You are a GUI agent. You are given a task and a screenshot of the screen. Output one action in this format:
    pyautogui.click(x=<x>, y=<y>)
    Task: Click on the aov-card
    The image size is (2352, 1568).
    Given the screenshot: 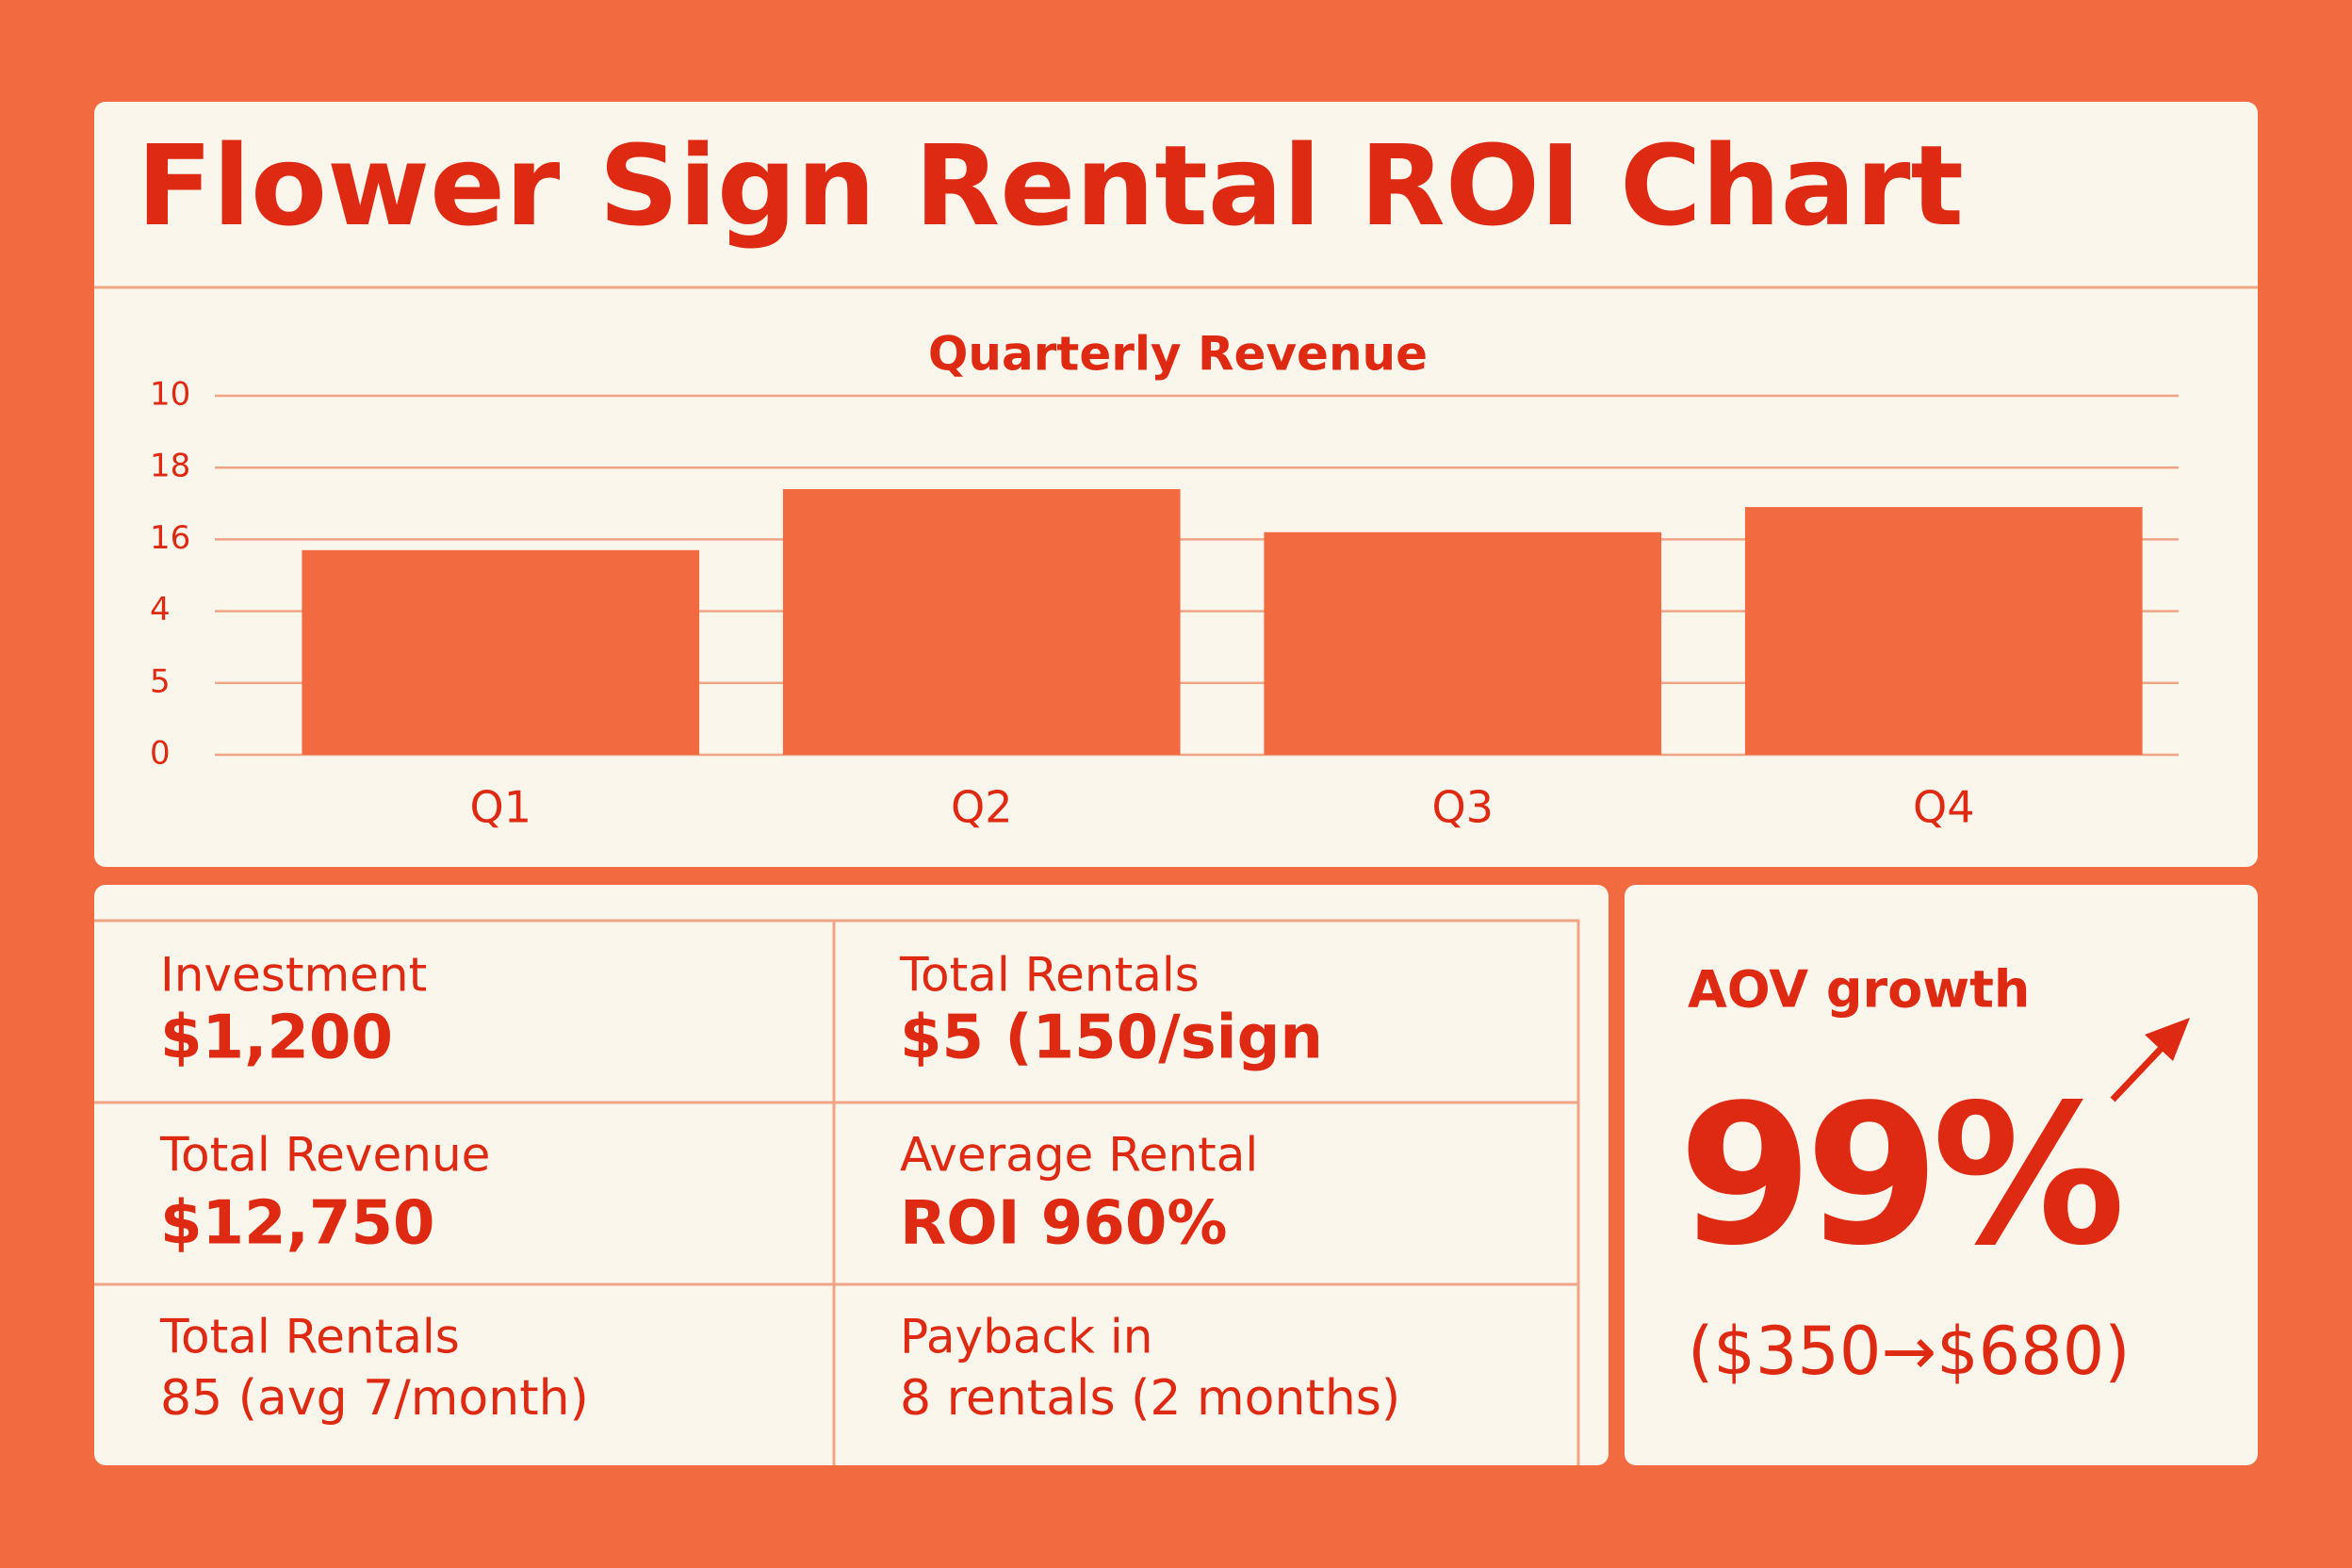 What is the action you would take?
    pyautogui.click(x=1941, y=1175)
    